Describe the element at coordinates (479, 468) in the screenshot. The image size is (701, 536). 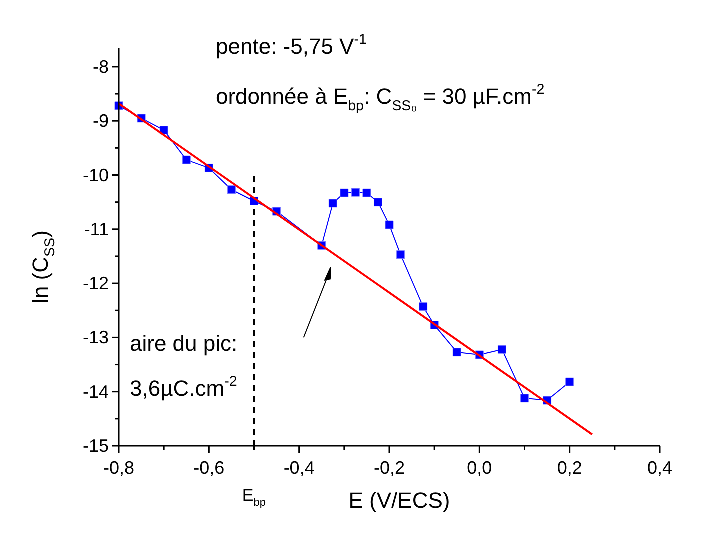
I see `x-tick-label: 0,0` at that location.